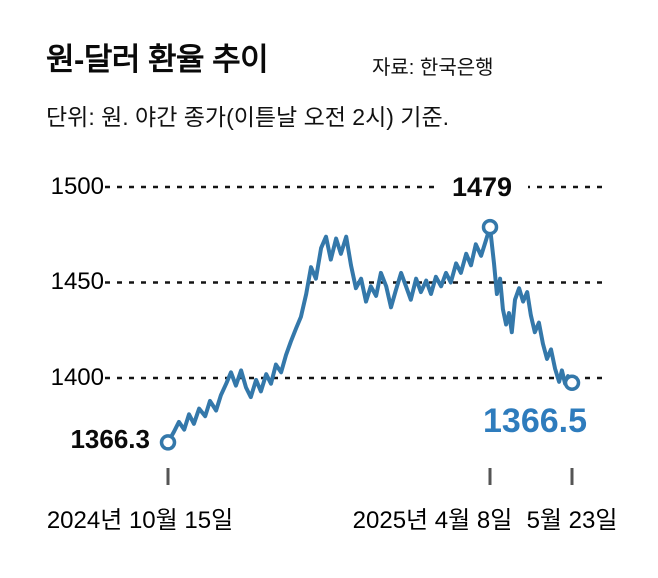 The width and height of the screenshot is (658, 578). I want to click on chart-title: 원-달러 환율 추이, so click(157, 59).